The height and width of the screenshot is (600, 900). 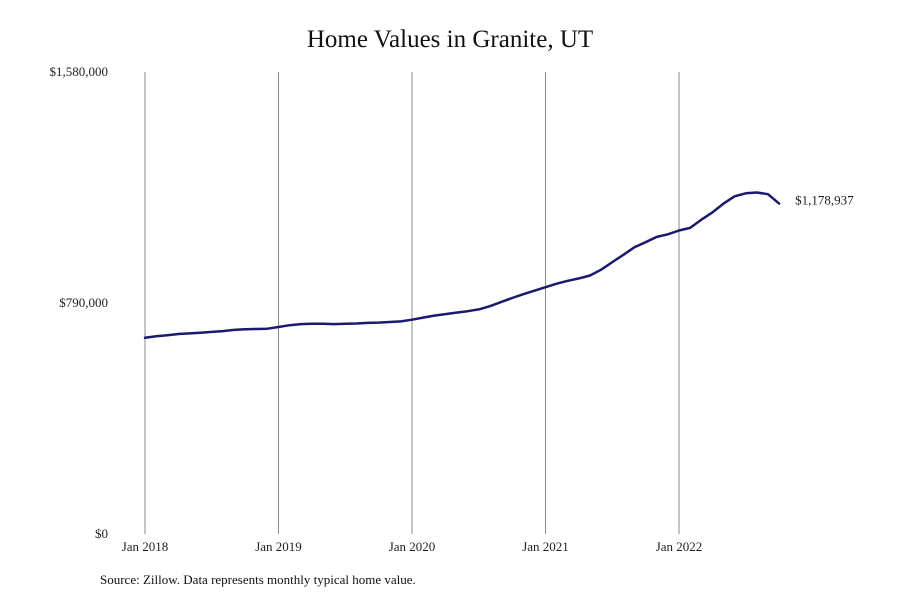 I want to click on x-tick-label: Jan 2018, so click(x=145, y=546).